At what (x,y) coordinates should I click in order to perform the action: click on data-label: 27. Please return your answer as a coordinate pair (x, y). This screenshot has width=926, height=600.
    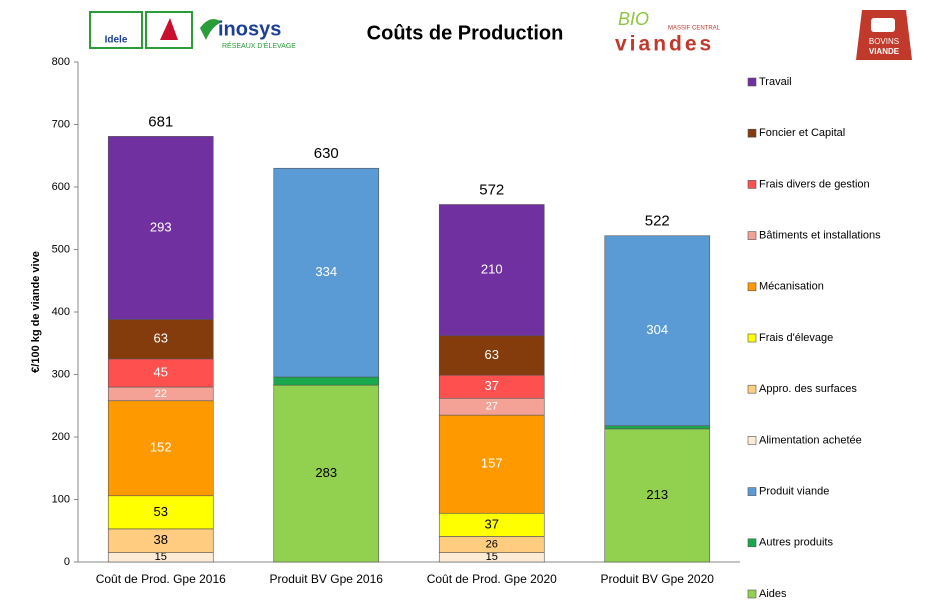
    Looking at the image, I should click on (492, 407).